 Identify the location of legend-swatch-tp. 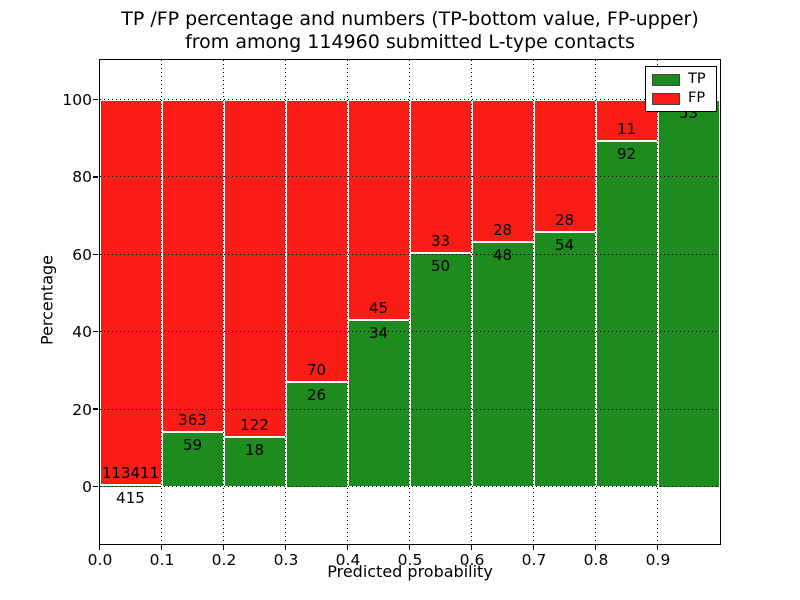
(666, 79).